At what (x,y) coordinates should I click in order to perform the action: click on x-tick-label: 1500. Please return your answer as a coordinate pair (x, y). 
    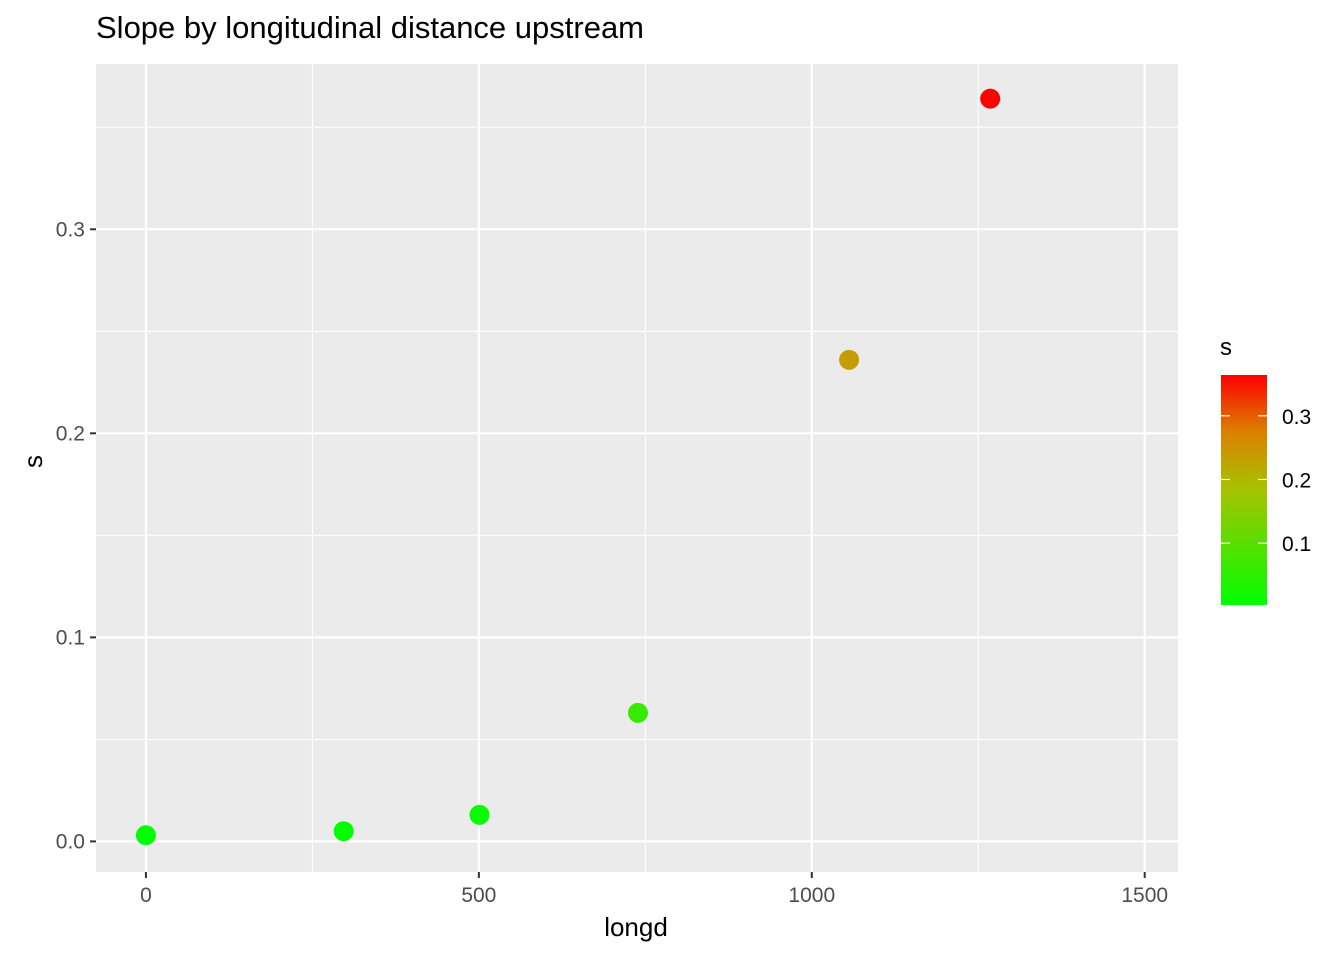
    Looking at the image, I should click on (1144, 895).